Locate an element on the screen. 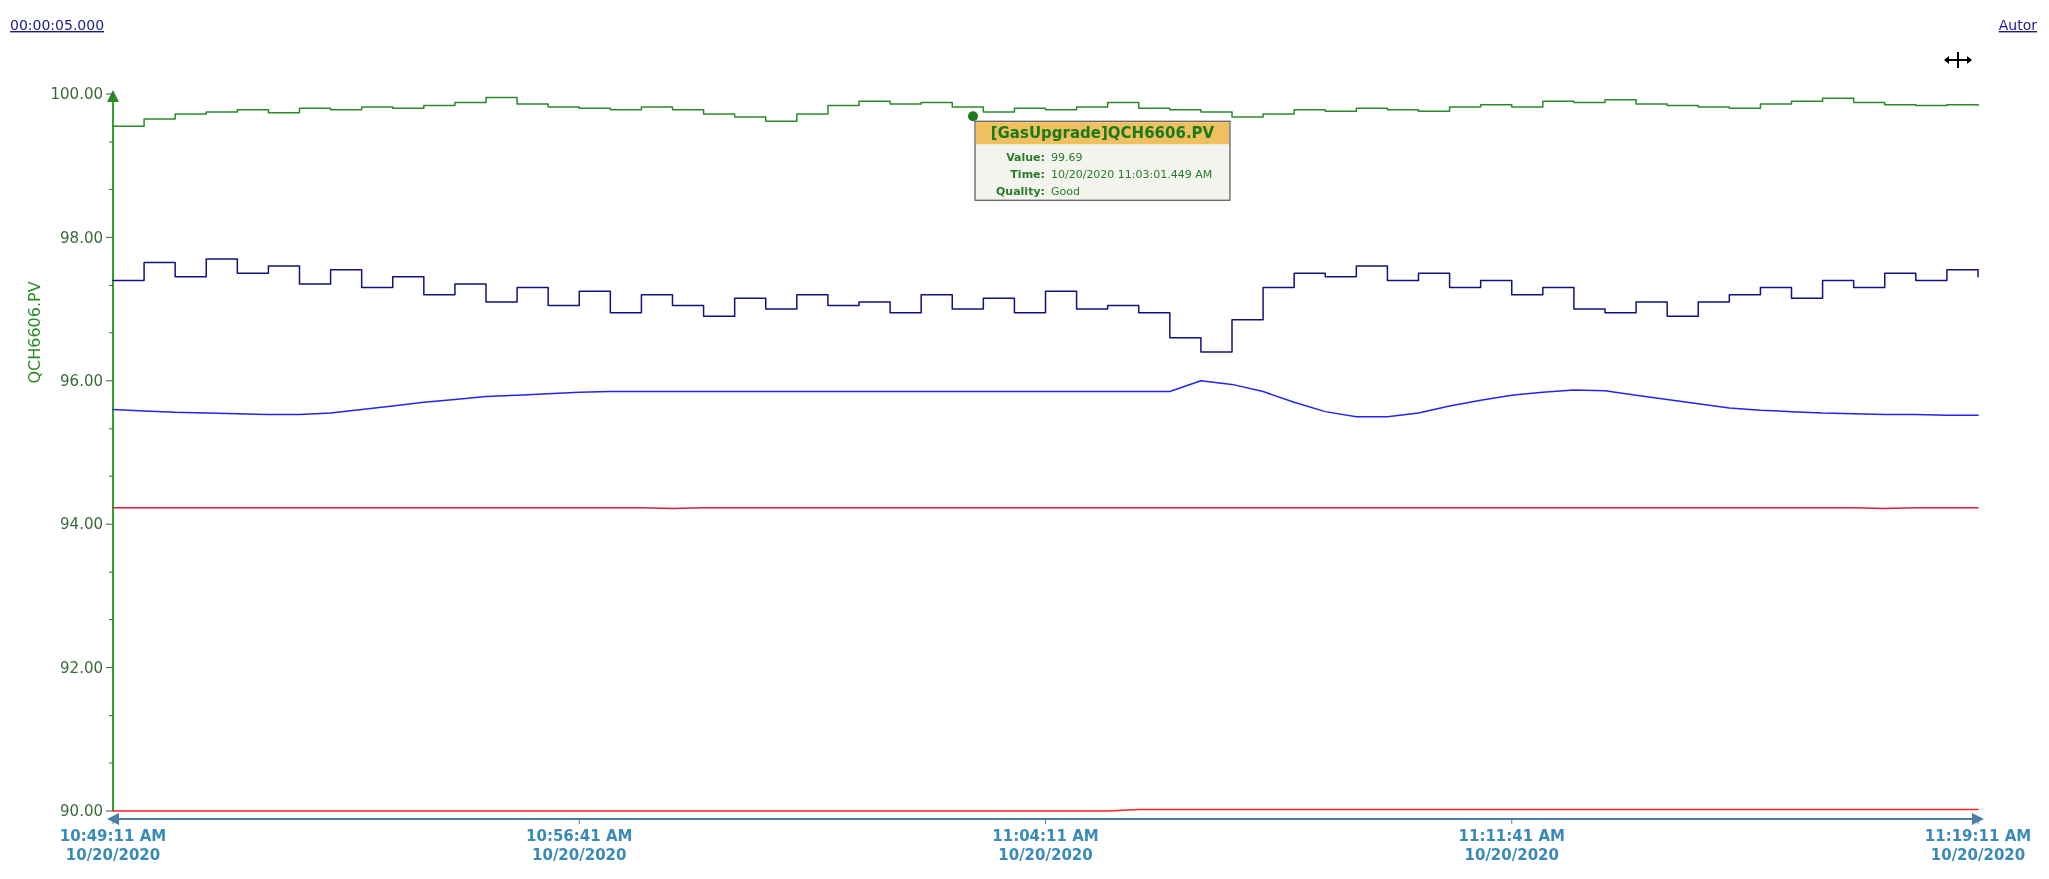  y-tick-label: 90.00 is located at coordinates (81, 811).